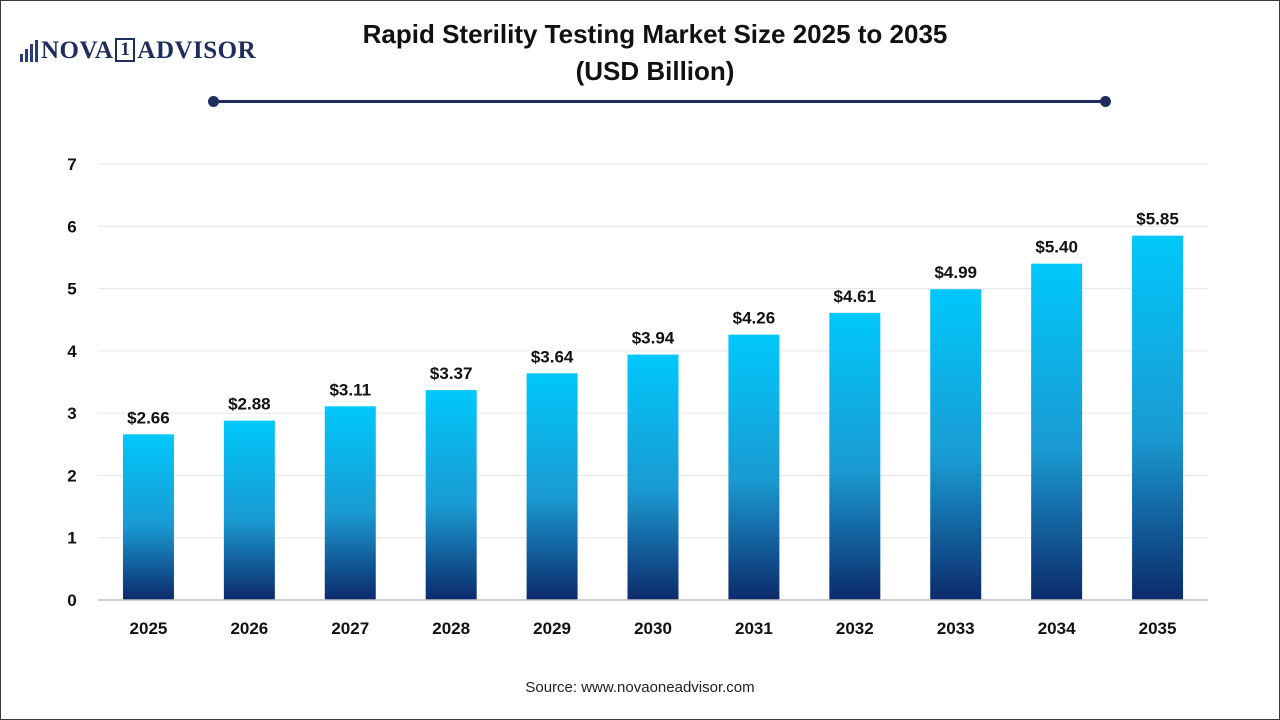 The image size is (1280, 720). Describe the element at coordinates (71, 475) in the screenshot. I see `y-tick-label: 2` at that location.